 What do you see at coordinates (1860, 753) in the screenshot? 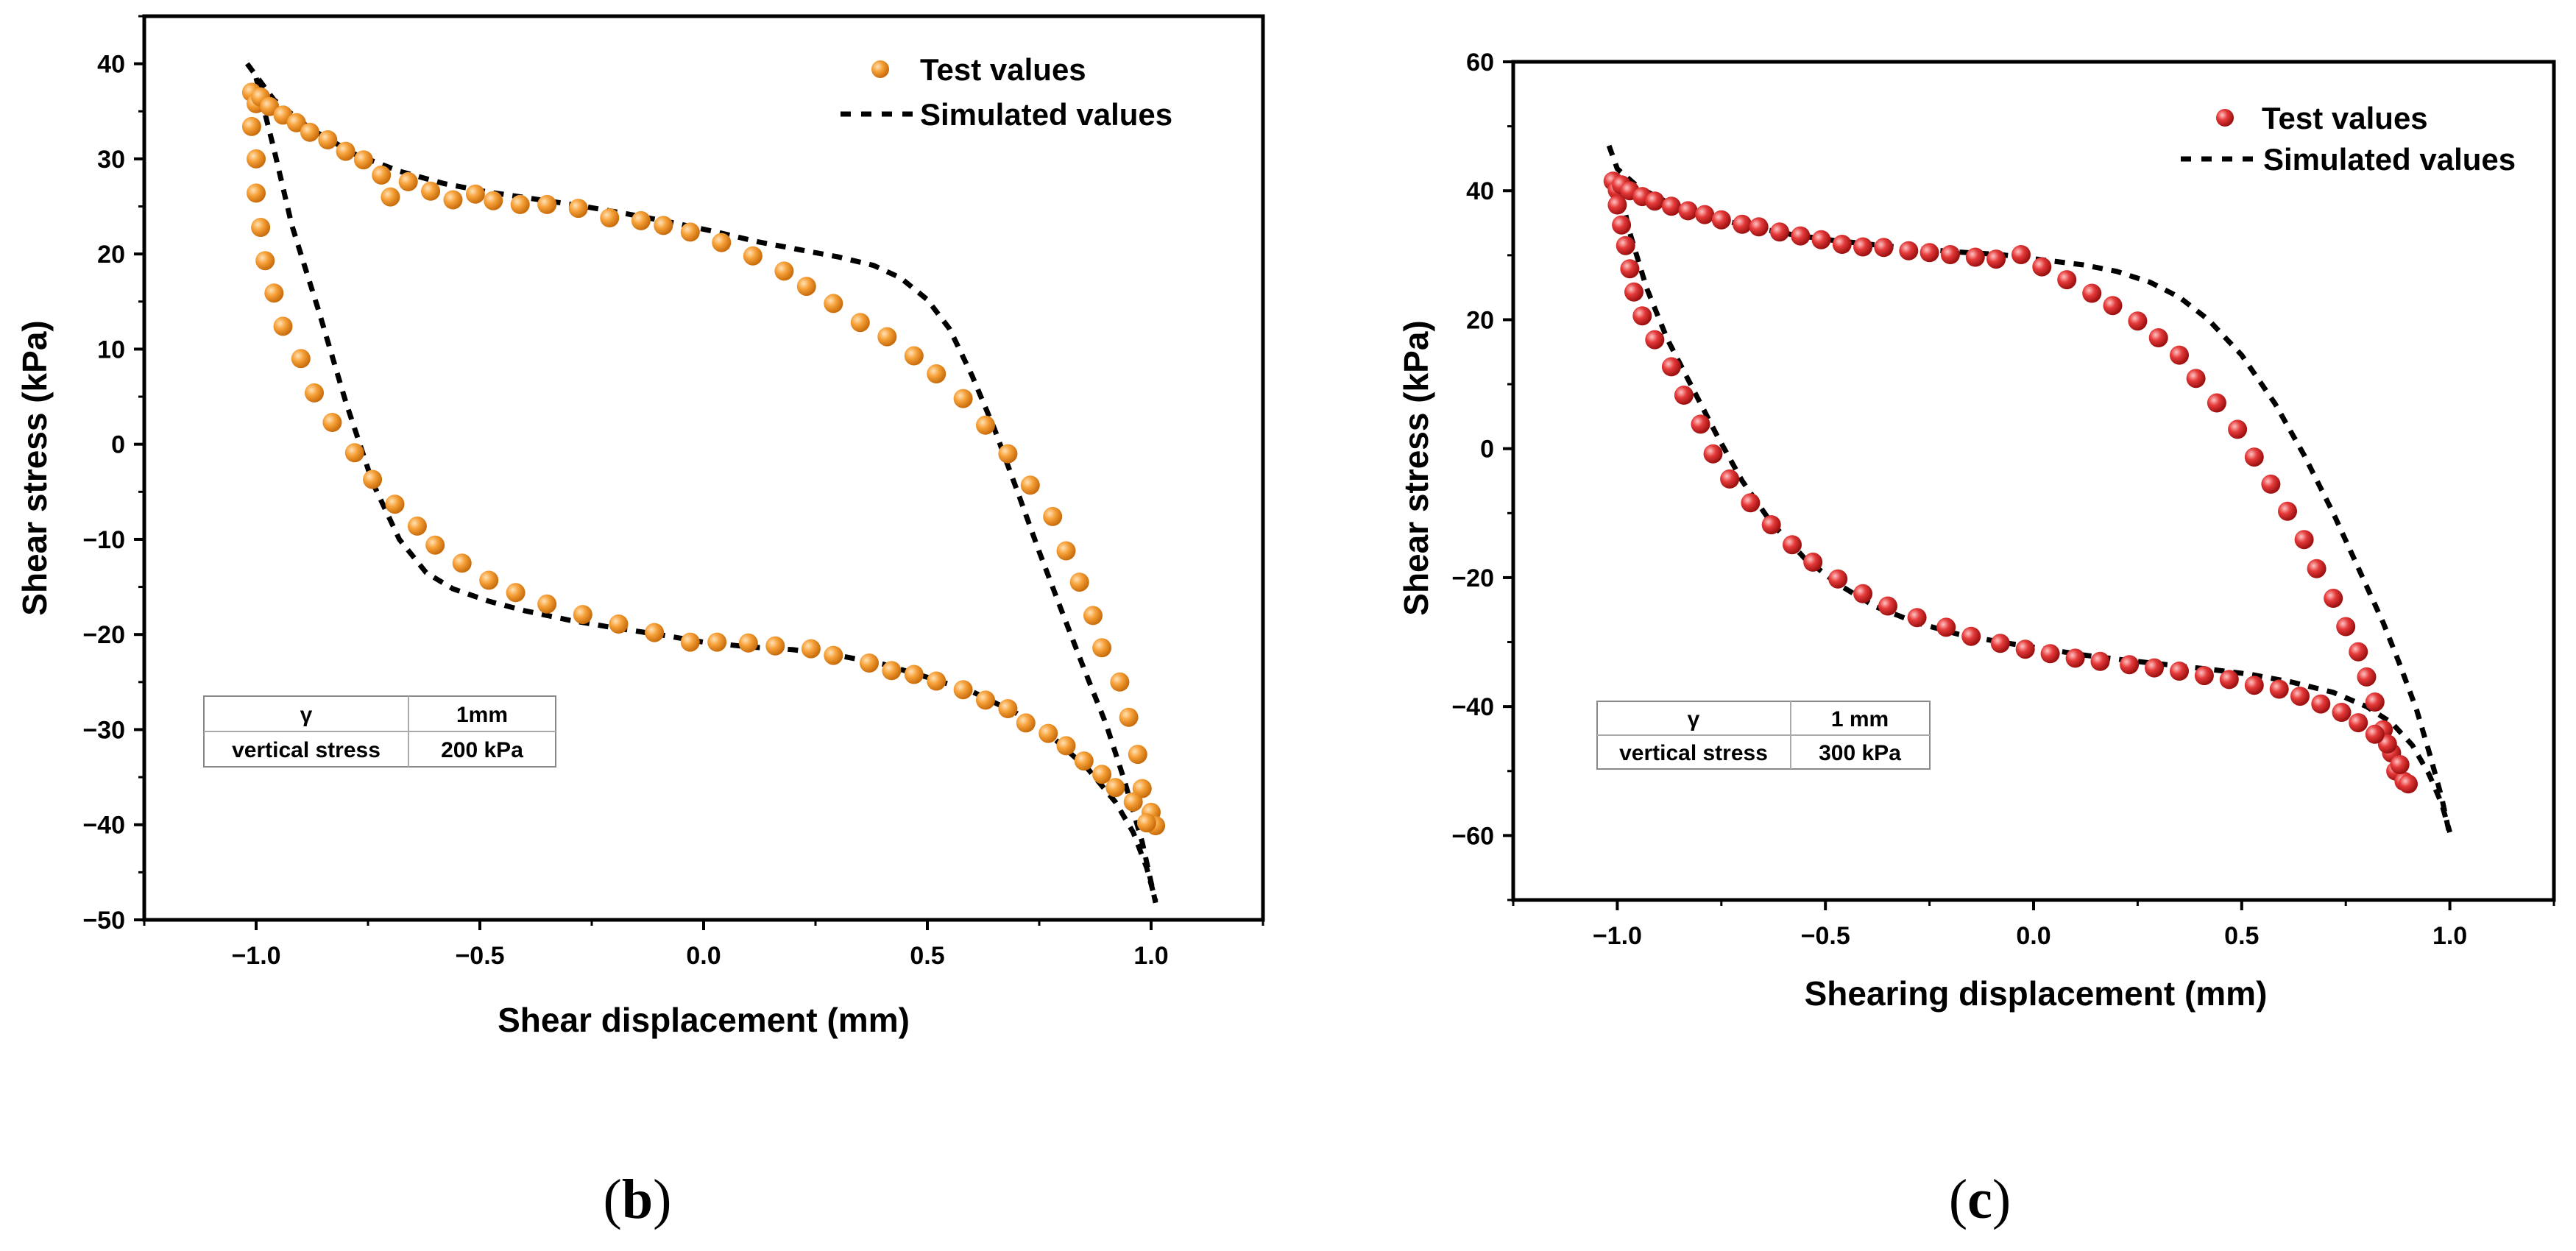
I see `table-cell-stress-value-c: 300 kPa` at bounding box center [1860, 753].